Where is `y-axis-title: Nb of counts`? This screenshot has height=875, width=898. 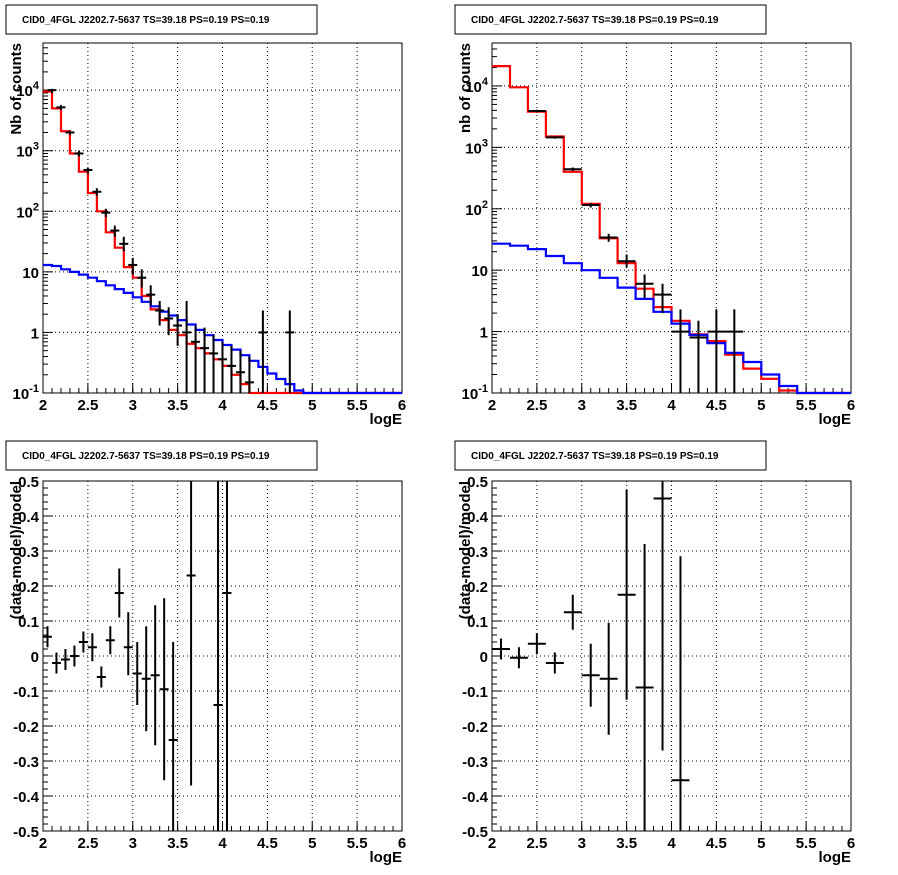
y-axis-title: Nb of counts is located at coordinates (16, 89).